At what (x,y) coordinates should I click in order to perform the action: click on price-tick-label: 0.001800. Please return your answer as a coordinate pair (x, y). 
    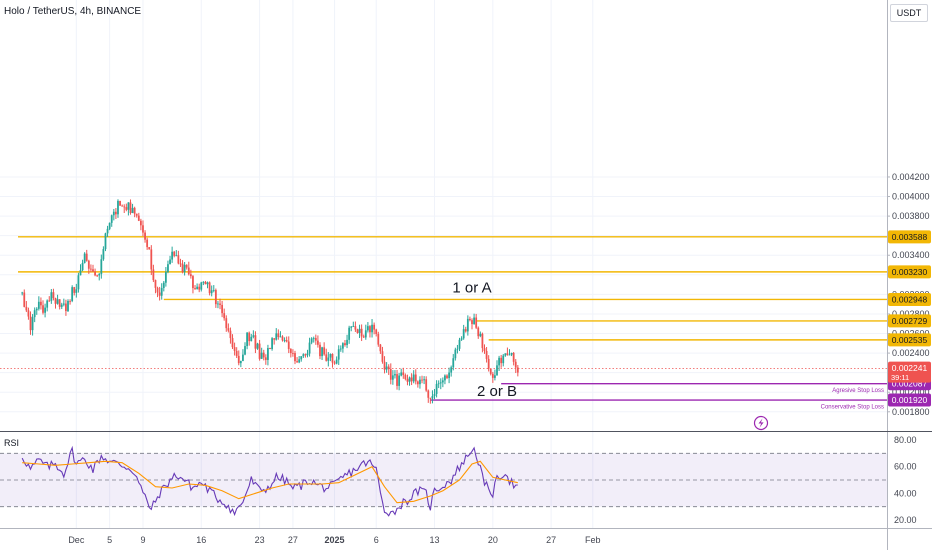
    Looking at the image, I should click on (911, 412).